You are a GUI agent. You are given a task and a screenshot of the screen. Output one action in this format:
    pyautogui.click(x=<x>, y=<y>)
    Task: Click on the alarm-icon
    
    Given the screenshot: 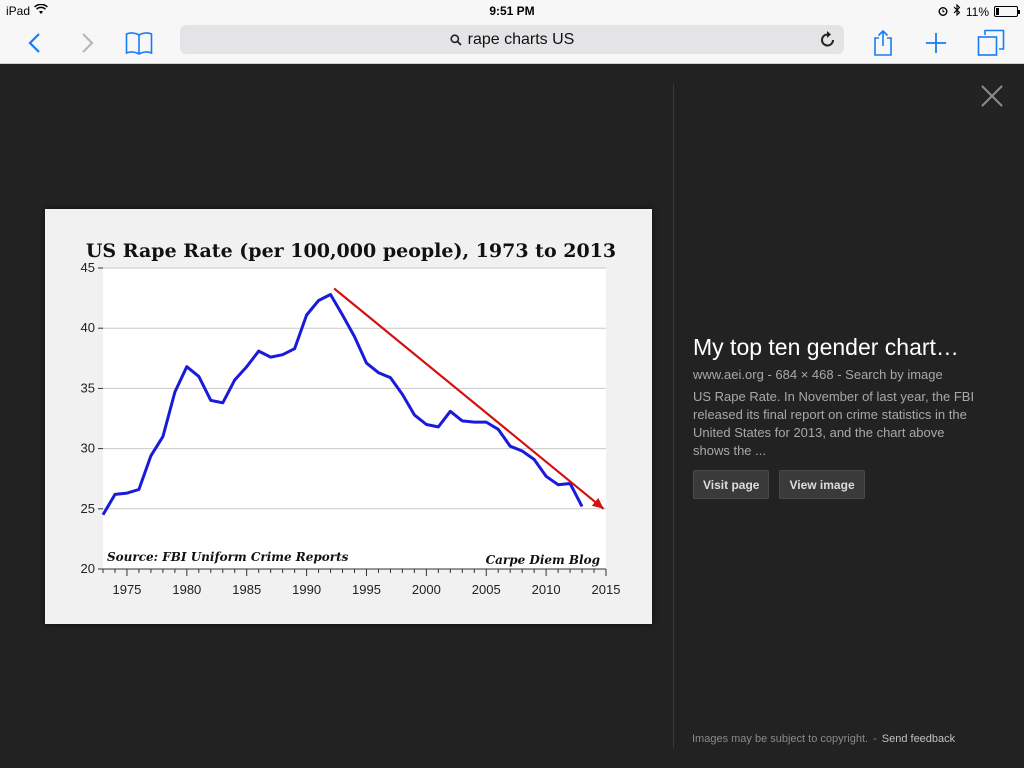 What is the action you would take?
    pyautogui.click(x=943, y=12)
    